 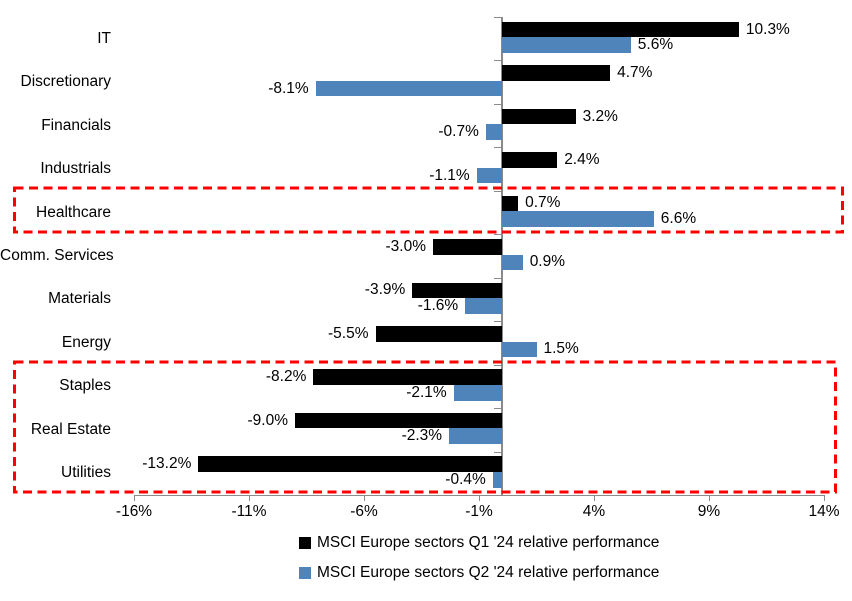 What do you see at coordinates (70, 429) in the screenshot?
I see `category-label-real-estate: Real Estate` at bounding box center [70, 429].